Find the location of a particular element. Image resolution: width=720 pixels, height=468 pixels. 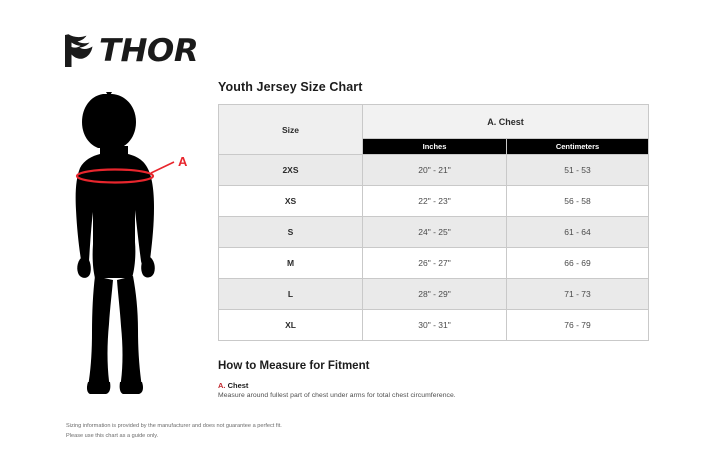

cell-size: M is located at coordinates (290, 263).